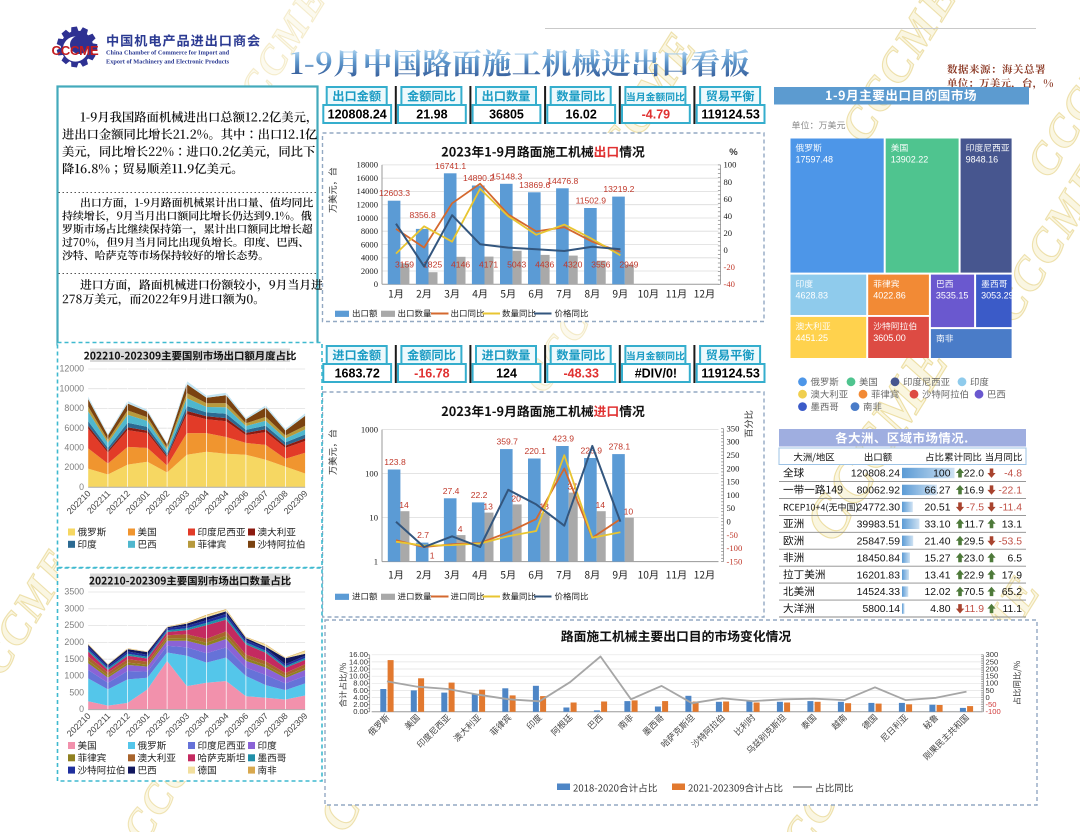 Image resolution: width=1080 pixels, height=832 pixels. I want to click on svg-text: 16000, so click(367, 178).